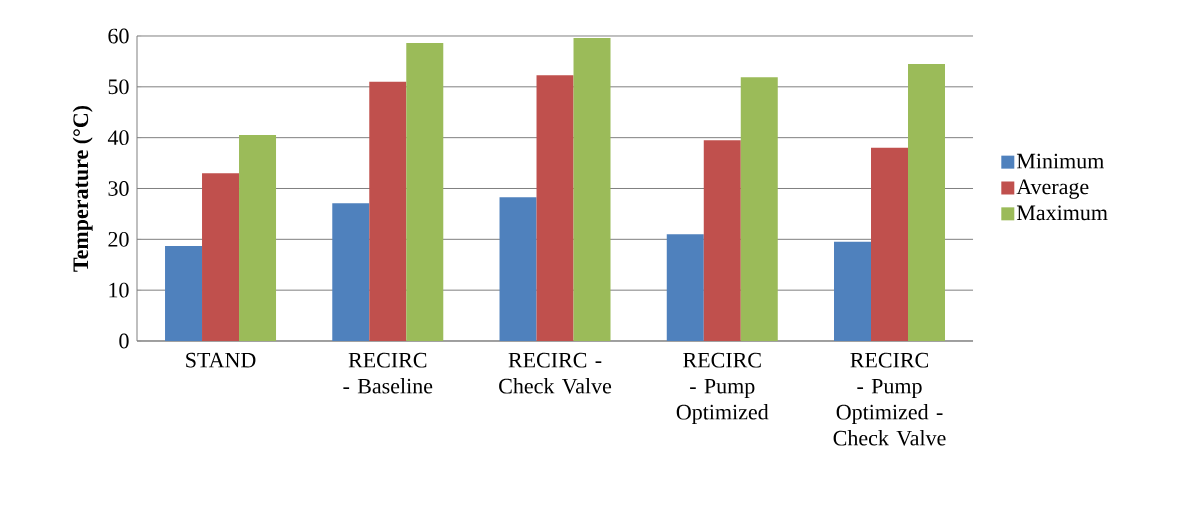  I want to click on x-tick-label: RECIRC - Pump Optimized, so click(722, 388).